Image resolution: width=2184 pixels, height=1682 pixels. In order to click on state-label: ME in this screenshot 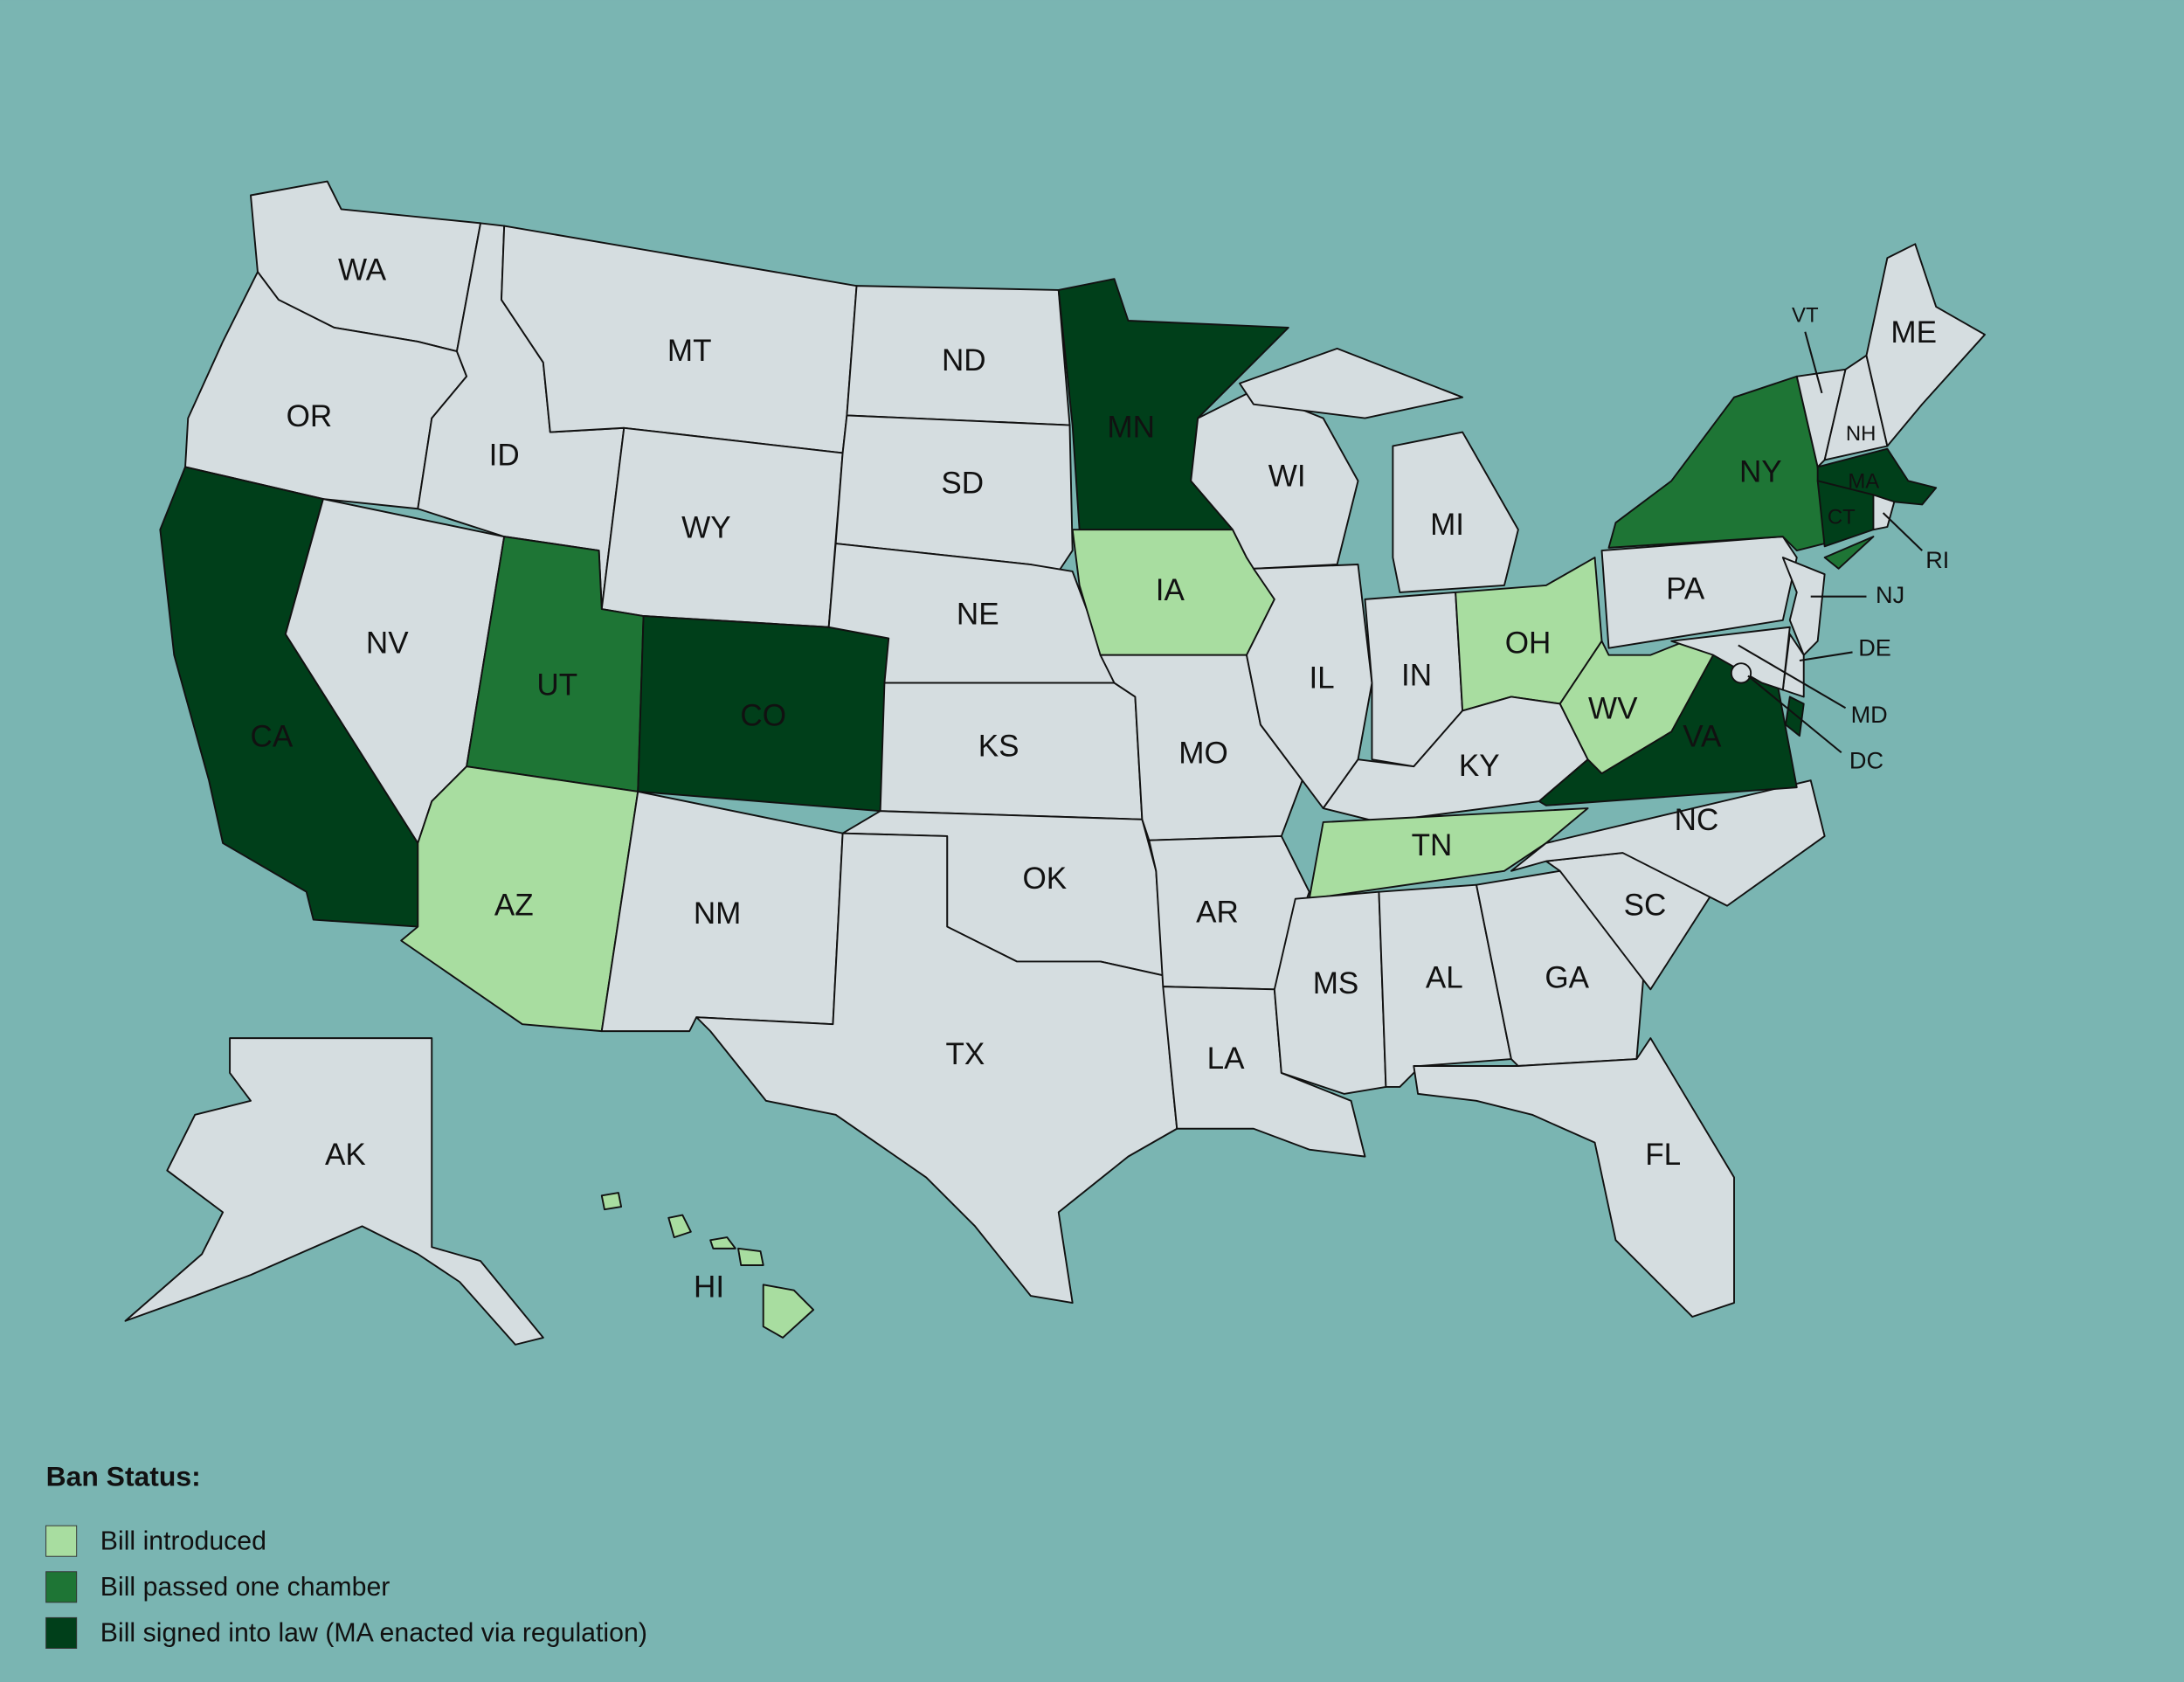, I will do `click(1913, 332)`.